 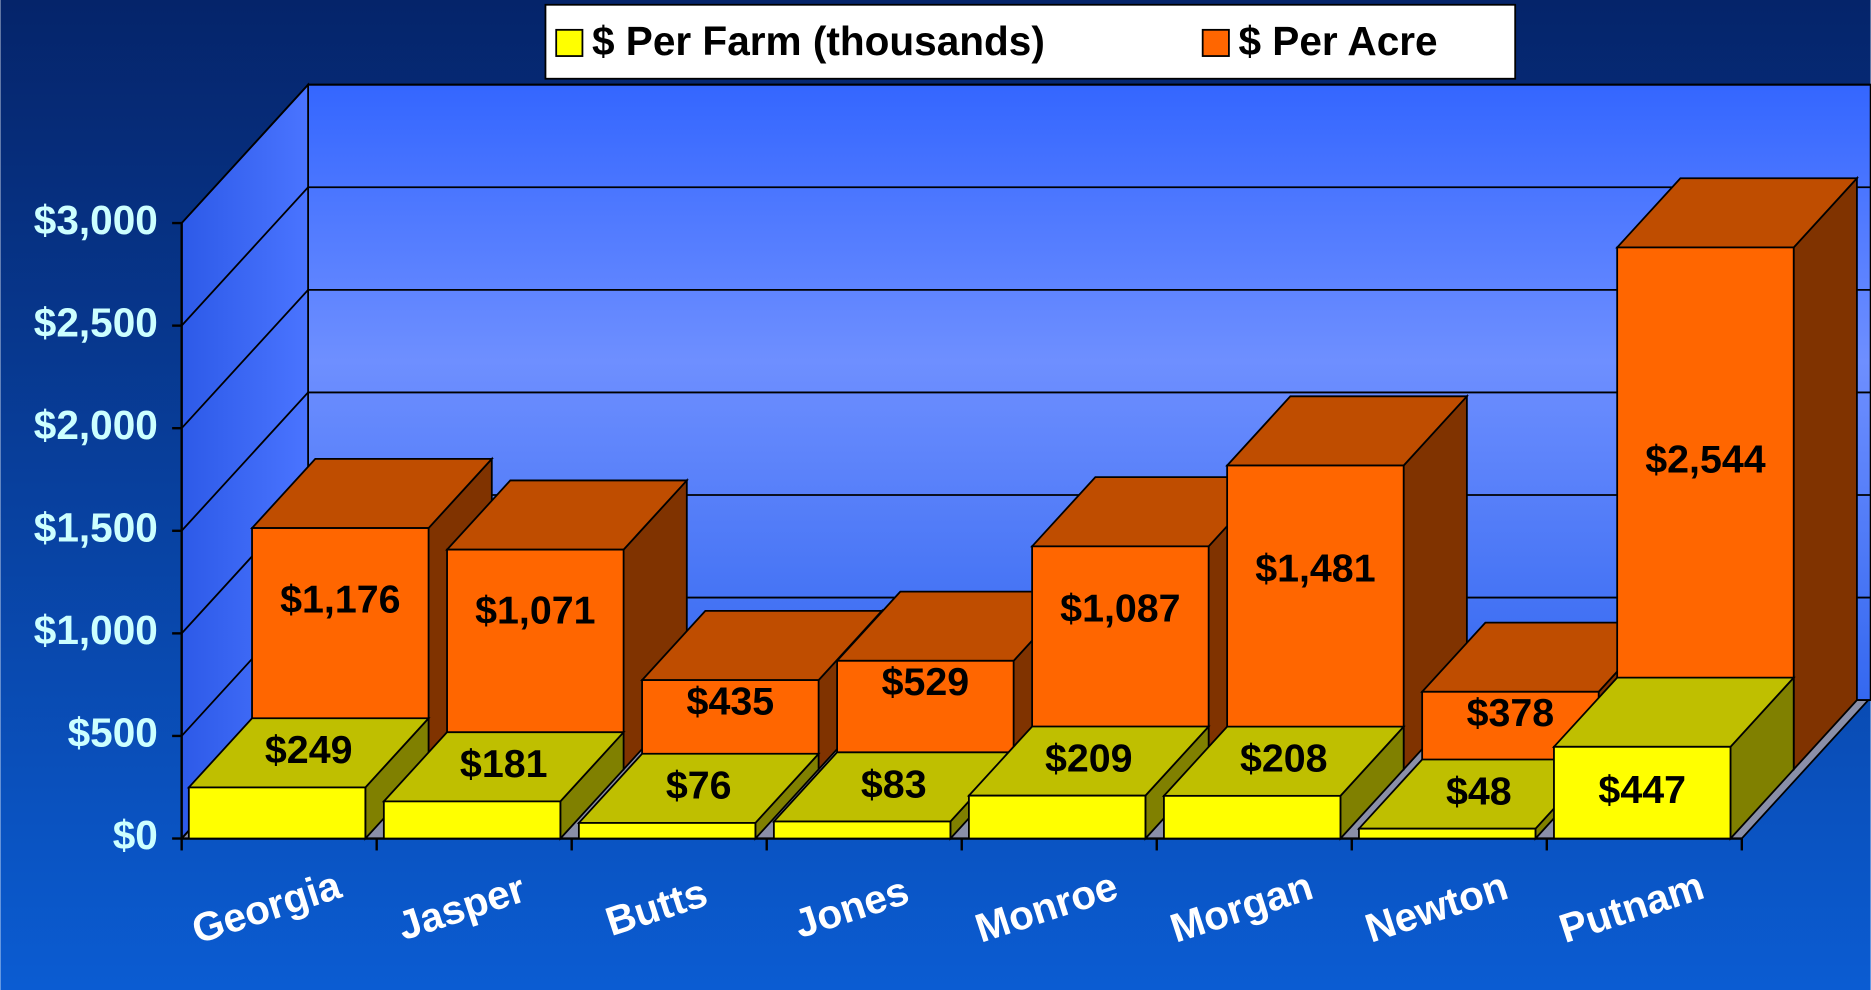 What do you see at coordinates (309, 750) in the screenshot?
I see `value-label: $249` at bounding box center [309, 750].